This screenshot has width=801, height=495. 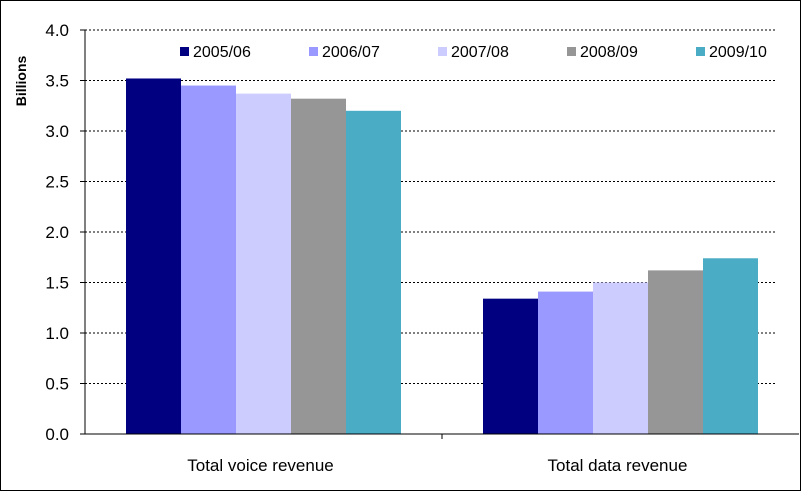 I want to click on y-tick-label: 2.5, so click(x=57, y=182).